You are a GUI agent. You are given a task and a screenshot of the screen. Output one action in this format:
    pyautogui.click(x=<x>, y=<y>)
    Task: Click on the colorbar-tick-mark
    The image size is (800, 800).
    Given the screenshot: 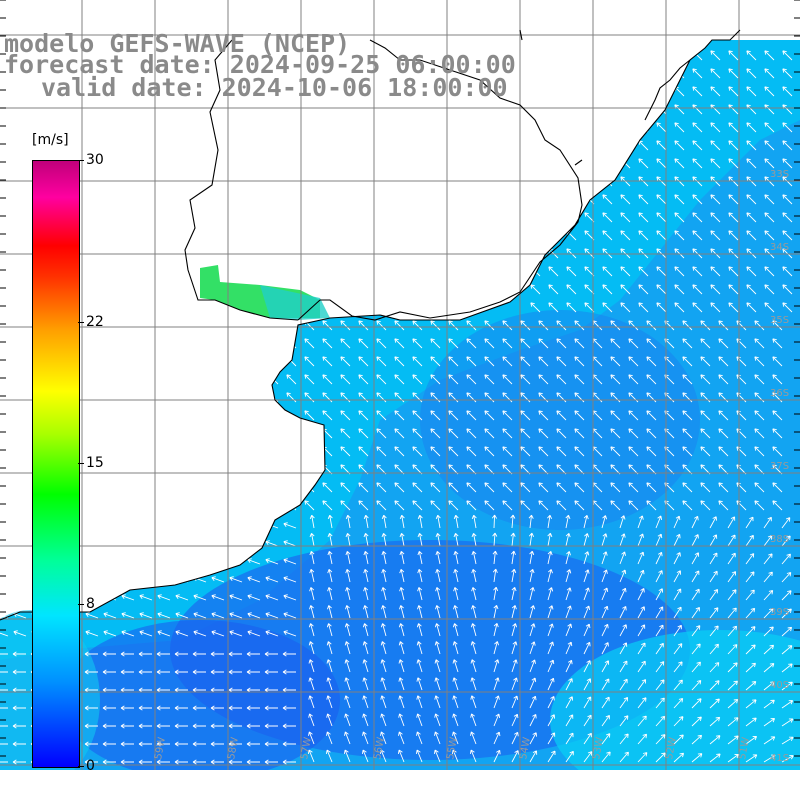 What is the action you would take?
    pyautogui.click(x=81, y=463)
    